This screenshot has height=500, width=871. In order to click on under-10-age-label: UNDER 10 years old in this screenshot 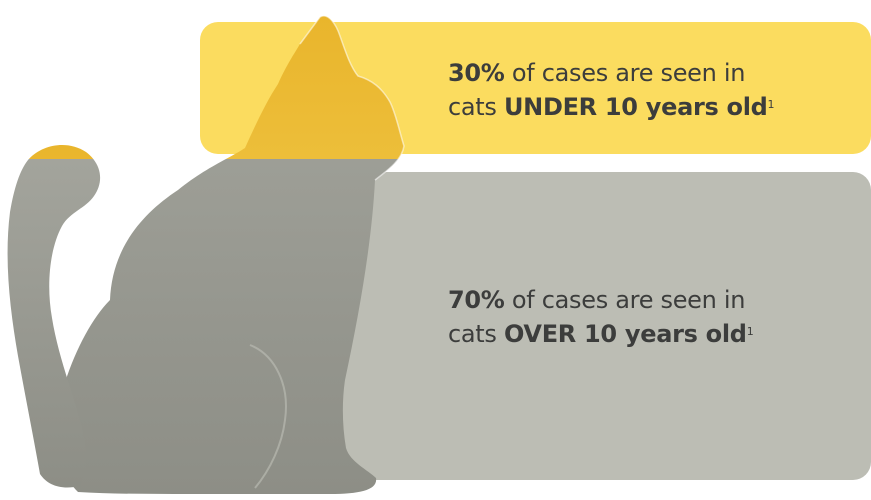, I will do `click(635, 107)`.